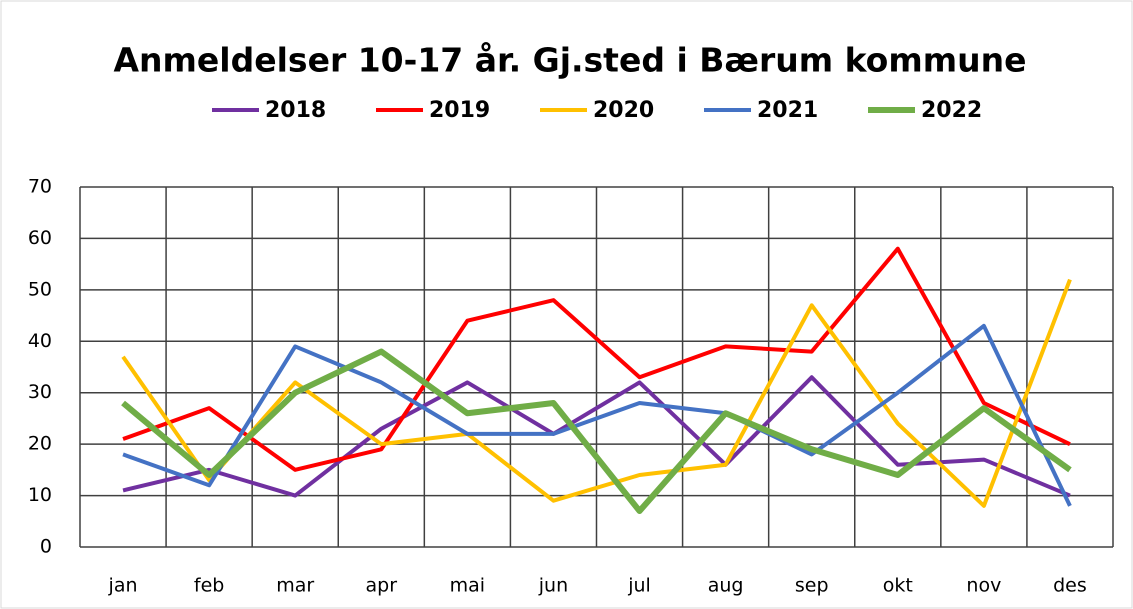 The height and width of the screenshot is (609, 1133). What do you see at coordinates (382, 586) in the screenshot?
I see `x-tick-label: apr` at bounding box center [382, 586].